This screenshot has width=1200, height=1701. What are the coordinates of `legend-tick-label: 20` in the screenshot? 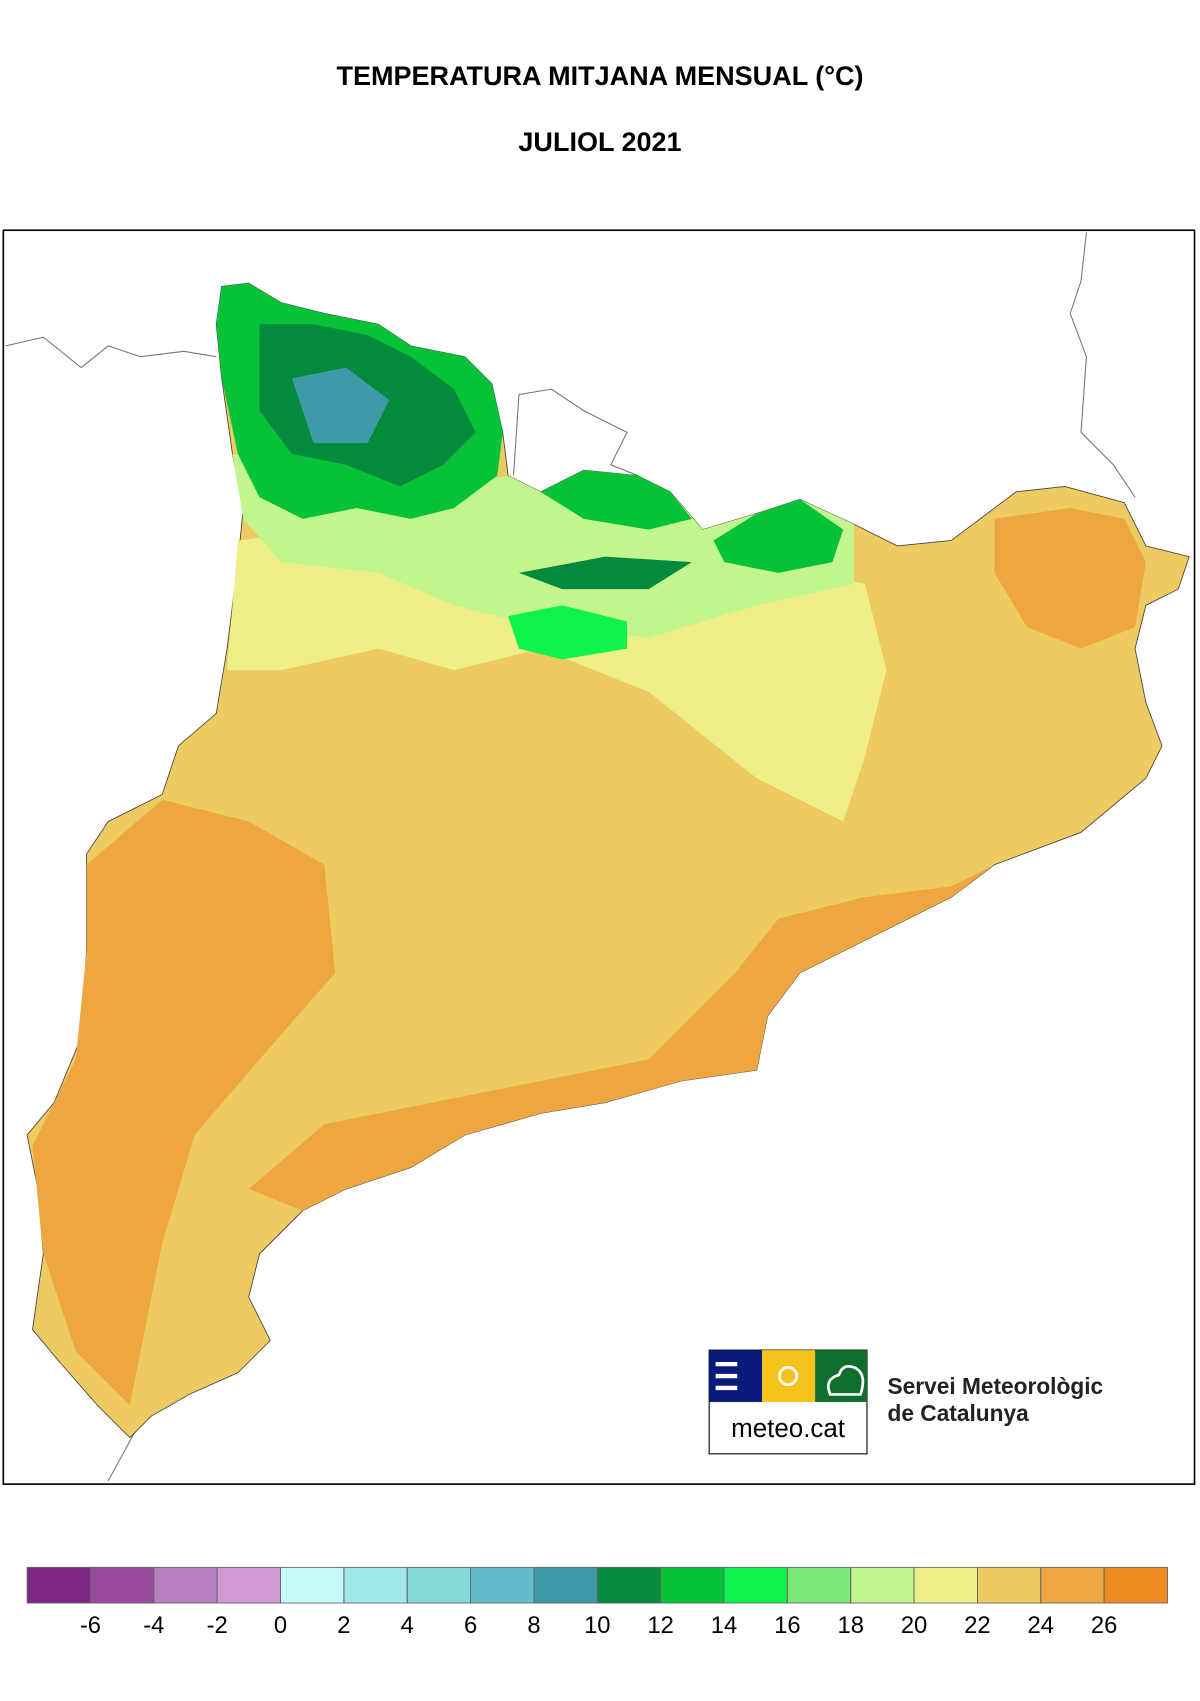 It's located at (914, 1625).